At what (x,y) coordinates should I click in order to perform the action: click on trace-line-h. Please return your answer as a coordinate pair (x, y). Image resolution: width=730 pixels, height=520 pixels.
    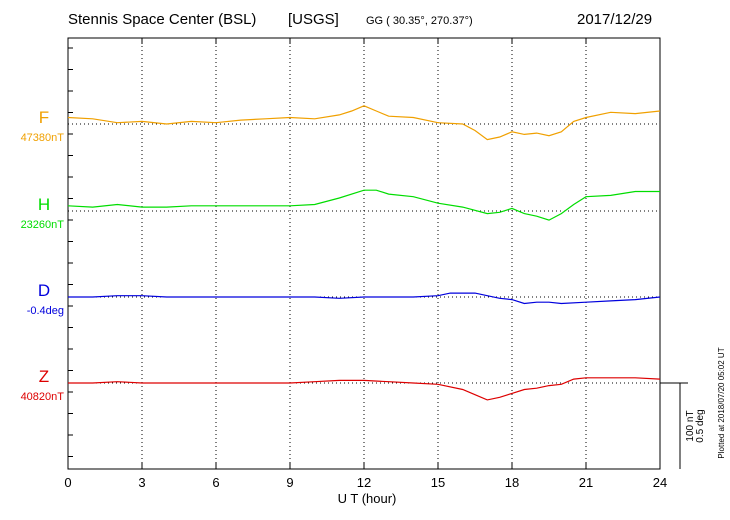
    Looking at the image, I should click on (363, 205).